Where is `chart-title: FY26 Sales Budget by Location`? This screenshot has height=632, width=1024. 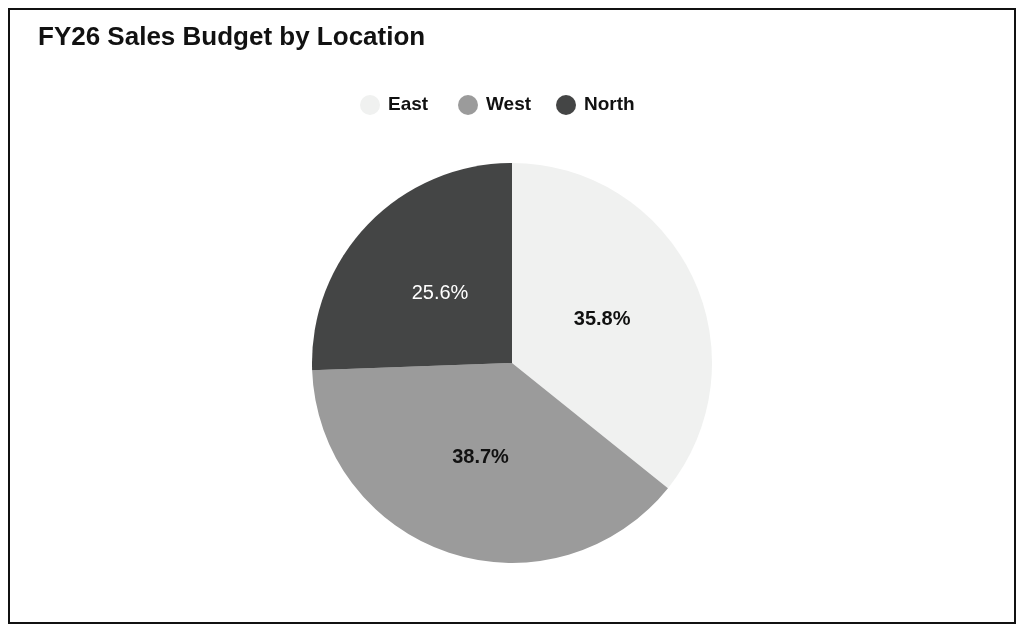
chart-title: FY26 Sales Budget by Location is located at coordinates (232, 36).